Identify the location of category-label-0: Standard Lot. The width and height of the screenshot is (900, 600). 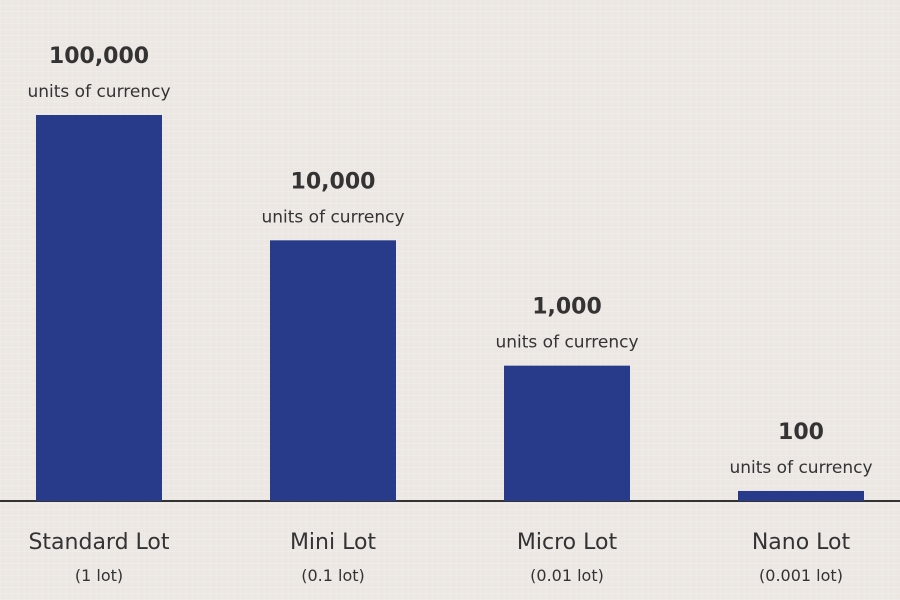
(98, 542).